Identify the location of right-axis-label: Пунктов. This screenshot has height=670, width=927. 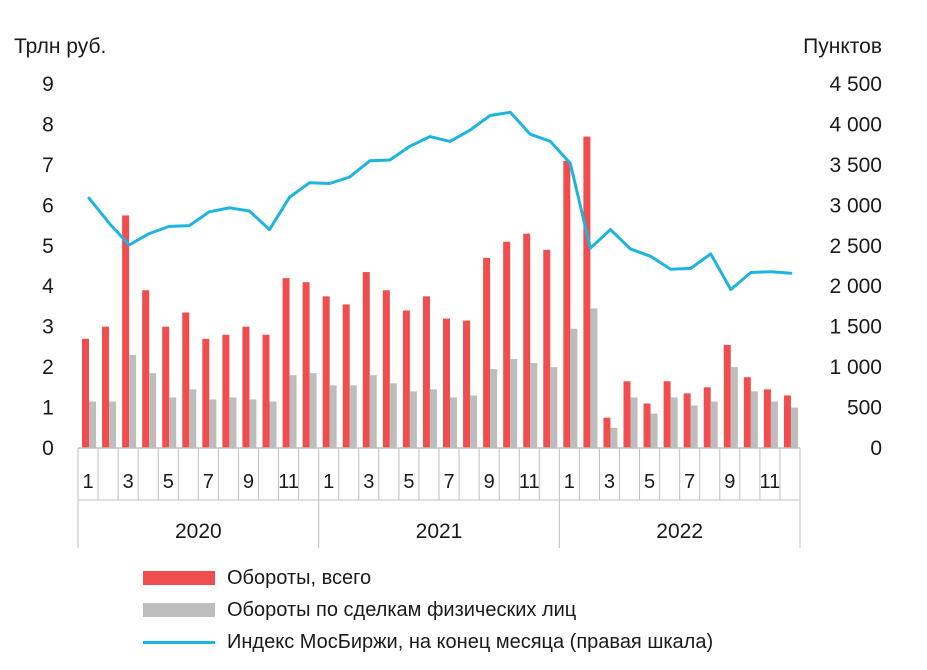
(842, 46).